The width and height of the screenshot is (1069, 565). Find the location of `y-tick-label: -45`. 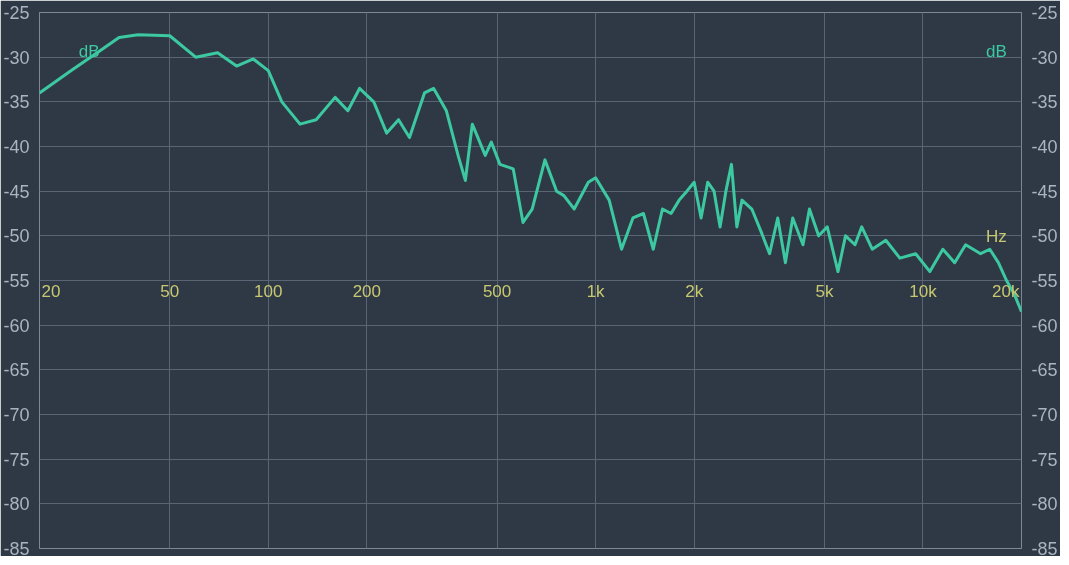

y-tick-label: -45 is located at coordinates (16, 191).